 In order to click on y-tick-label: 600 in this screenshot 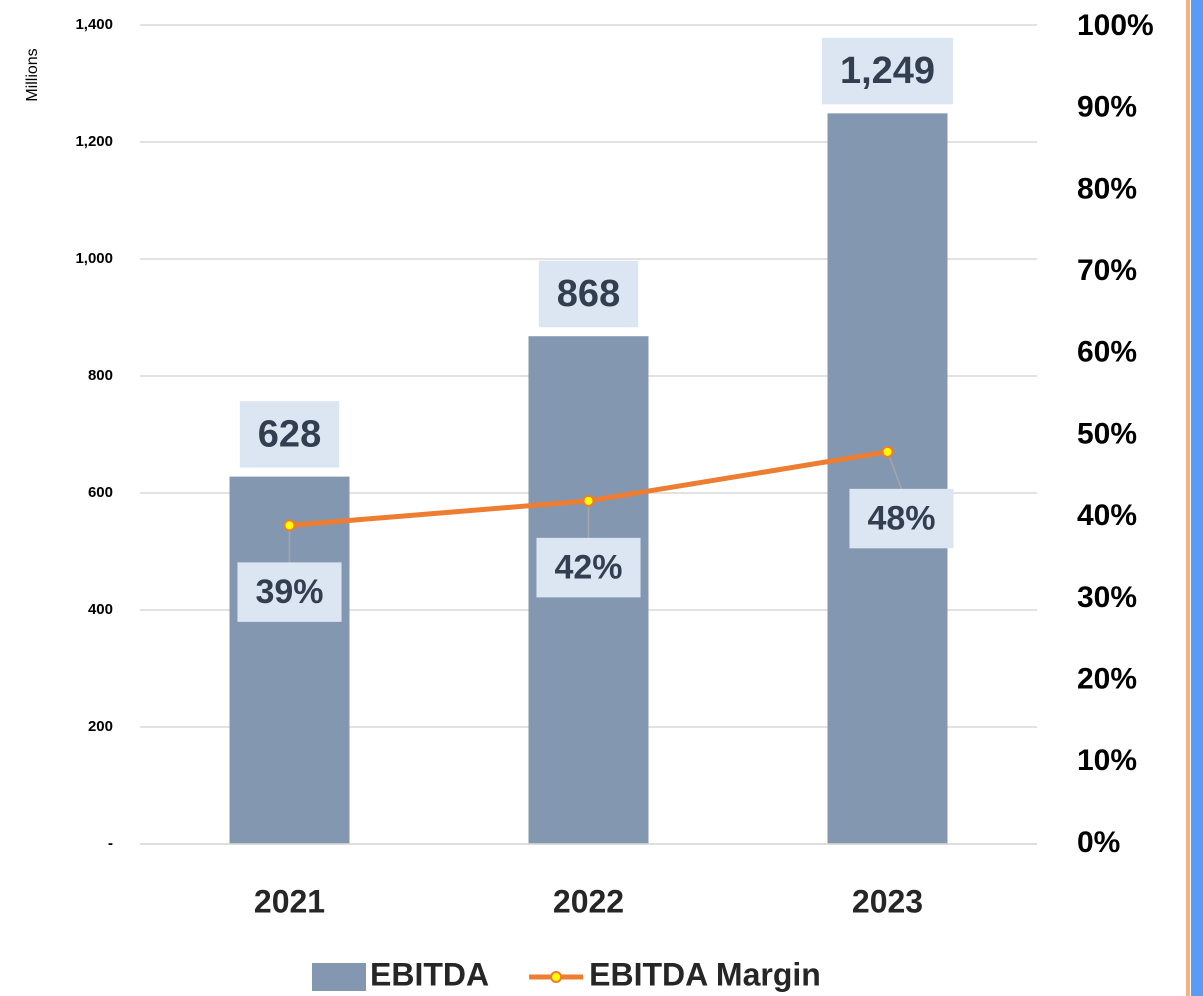, I will do `click(100, 492)`.